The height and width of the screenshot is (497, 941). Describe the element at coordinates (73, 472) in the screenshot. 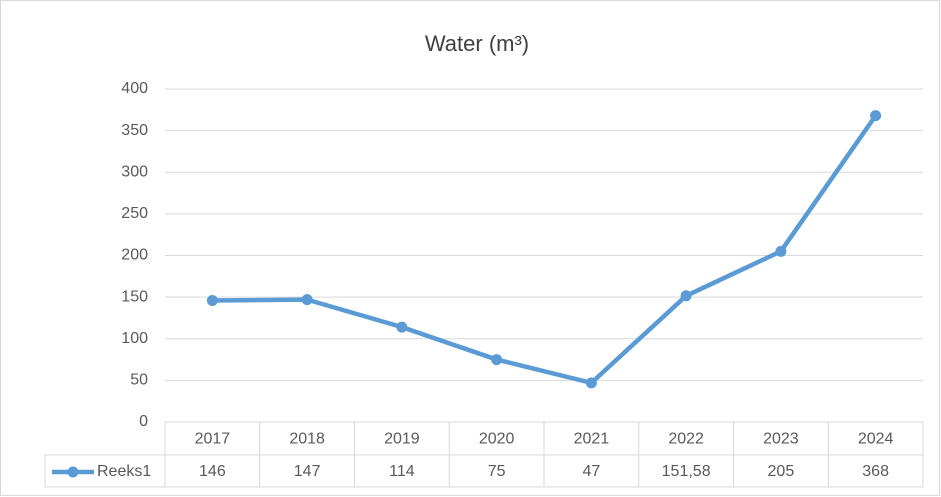

I see `legend-key-marker` at that location.